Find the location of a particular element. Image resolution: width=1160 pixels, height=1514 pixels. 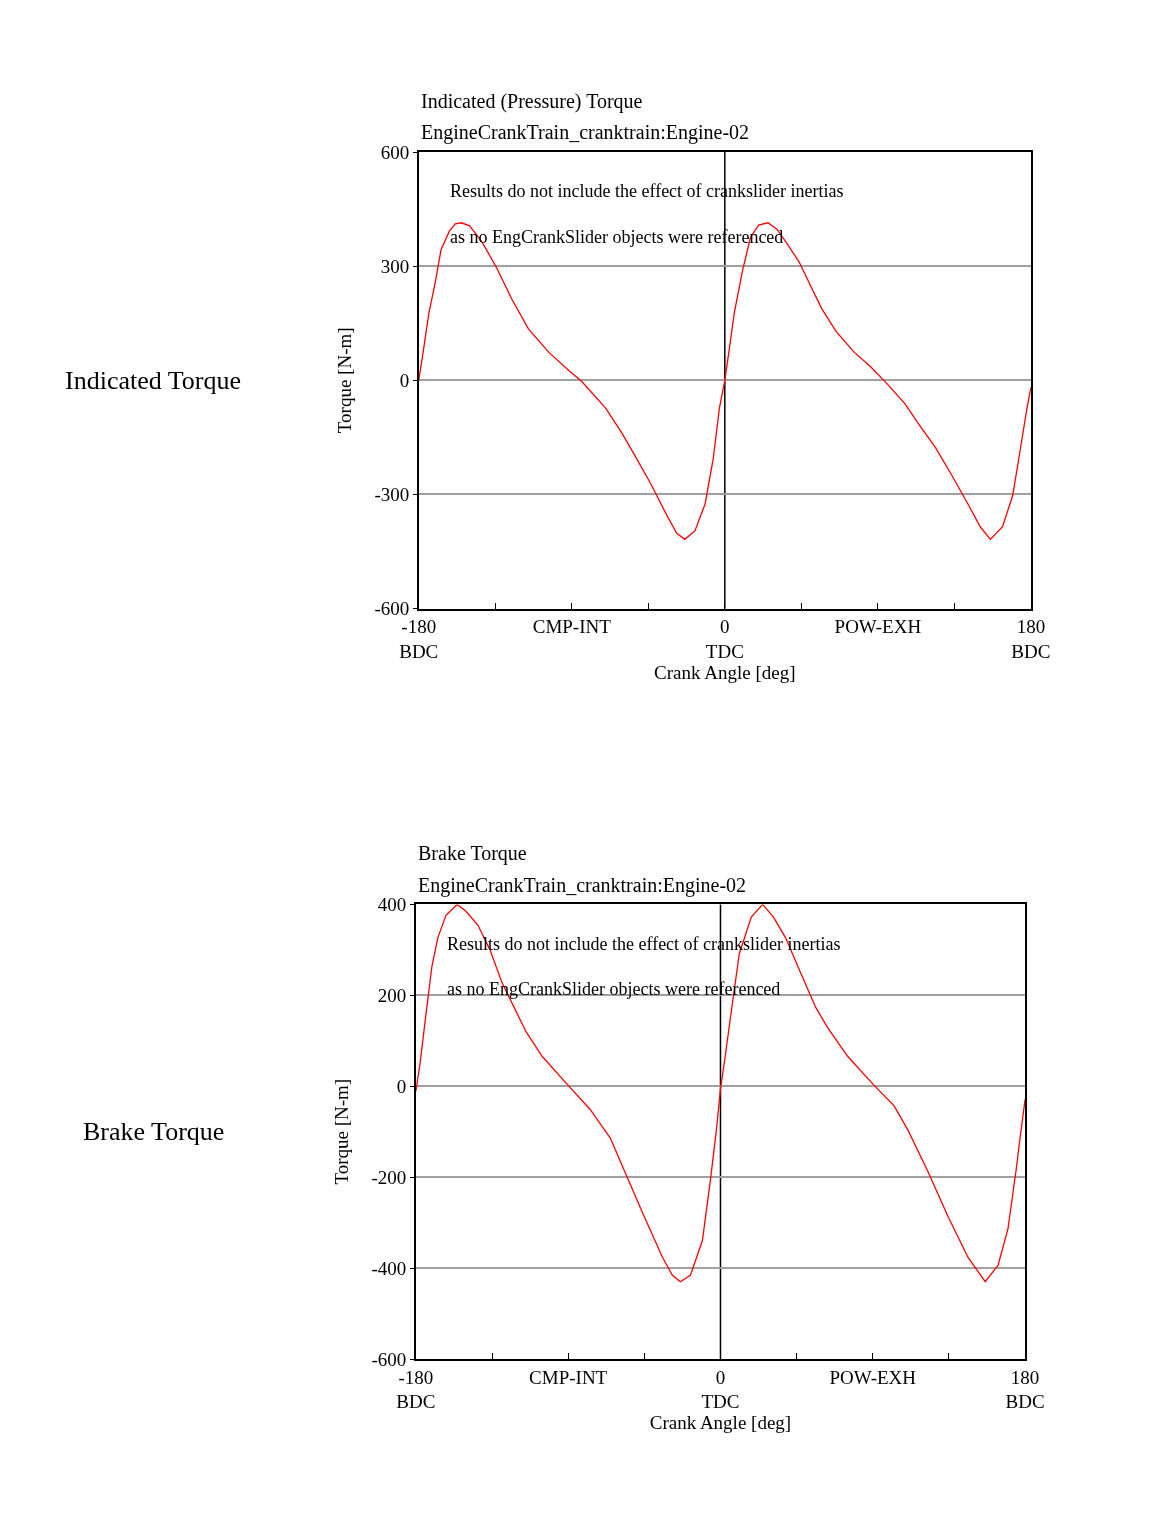

text: Brake Torque is located at coordinates (154, 1131).